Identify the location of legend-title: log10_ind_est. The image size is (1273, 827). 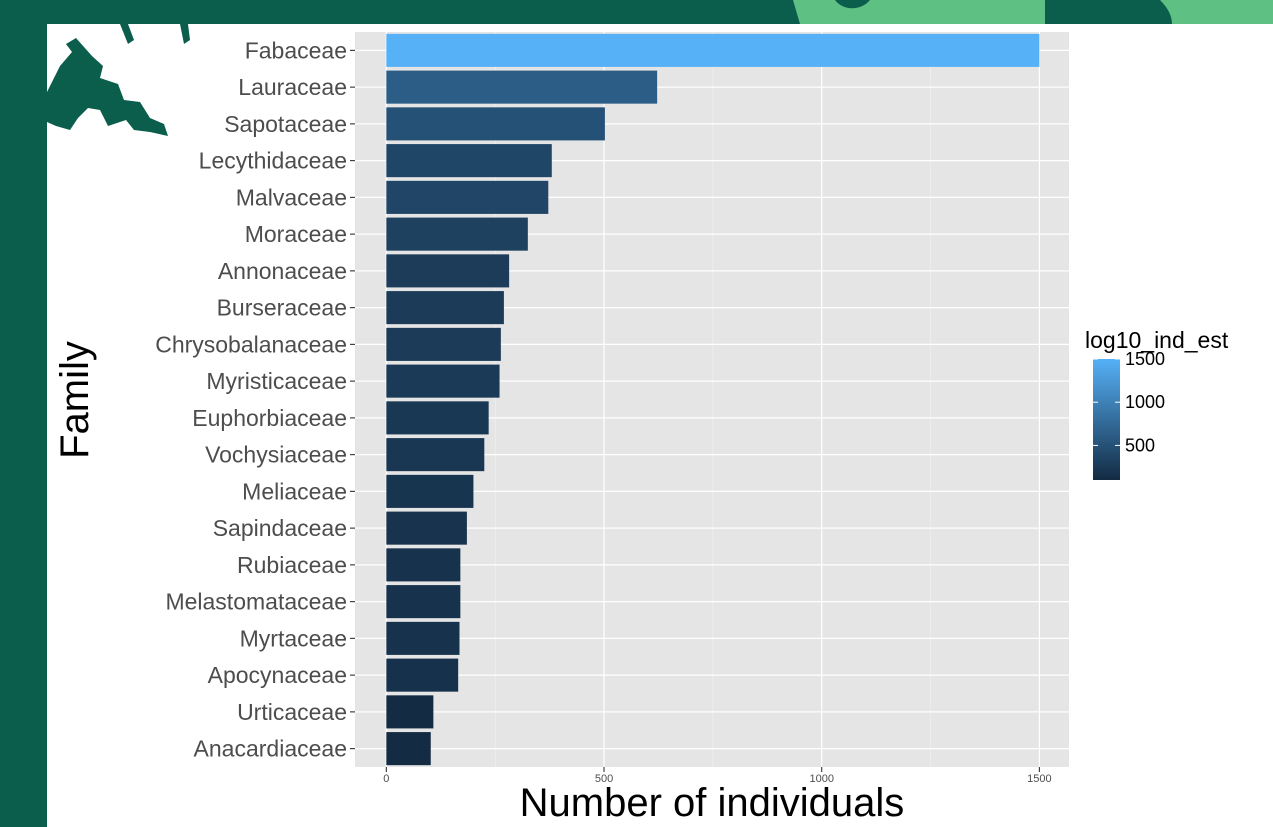
(1157, 340).